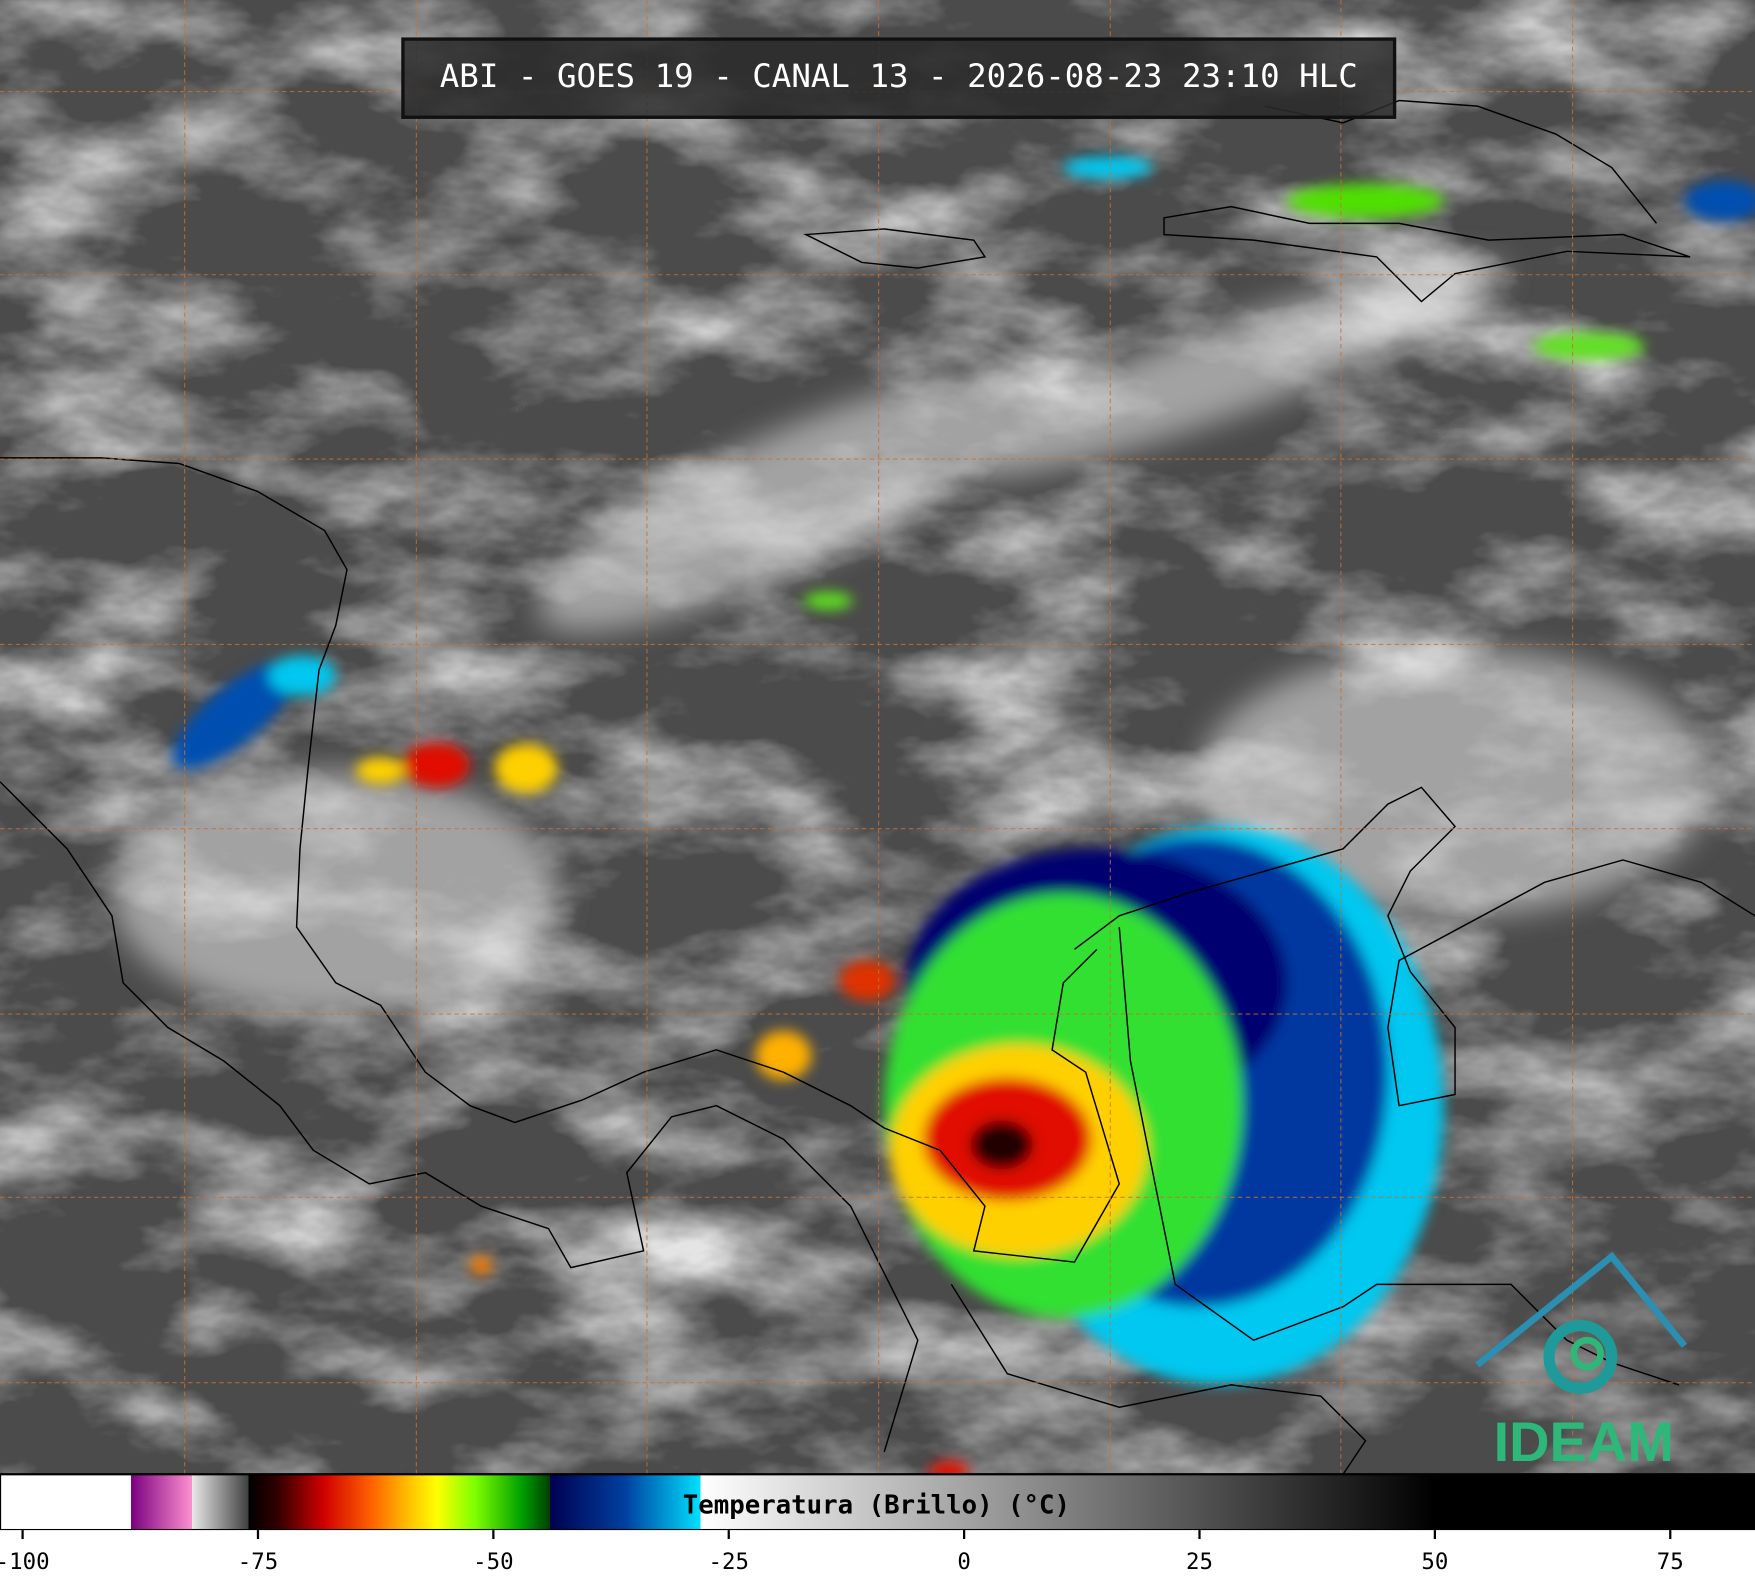 The height and width of the screenshot is (1577, 1755). What do you see at coordinates (729, 1562) in the screenshot?
I see `colorbar-tick-label: -25` at bounding box center [729, 1562].